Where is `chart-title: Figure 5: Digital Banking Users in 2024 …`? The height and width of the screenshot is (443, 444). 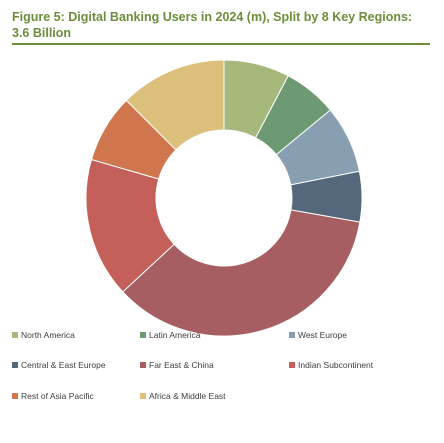 chart-title: Figure 5: Digital Banking Users in 2024 … is located at coordinates (212, 25).